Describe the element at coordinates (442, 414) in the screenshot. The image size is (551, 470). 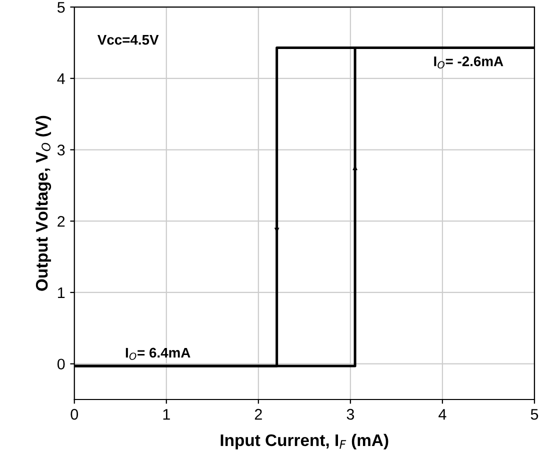
I see `x-tick-label: 4` at that location.